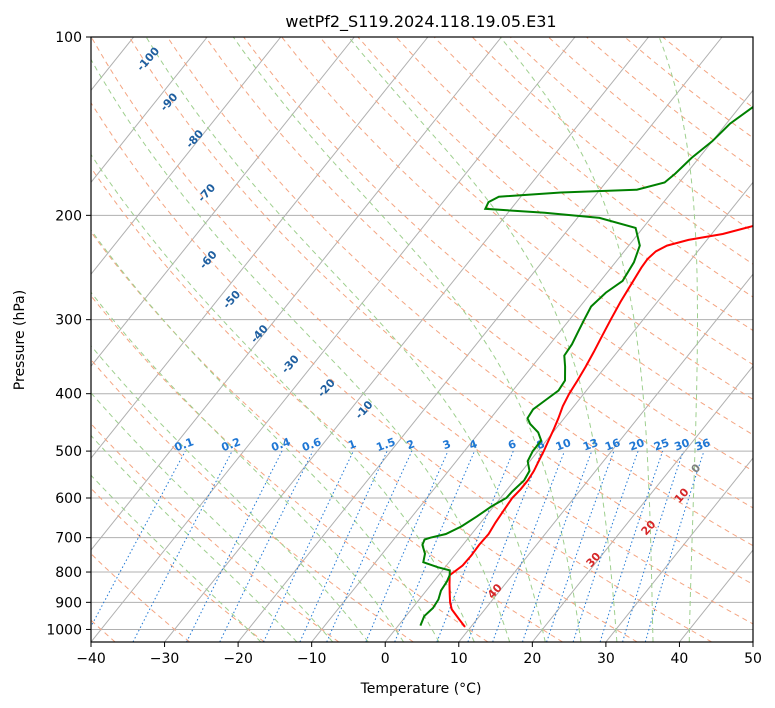  What do you see at coordinates (91, 659) in the screenshot?
I see `x-tick-label: −40` at bounding box center [91, 659].